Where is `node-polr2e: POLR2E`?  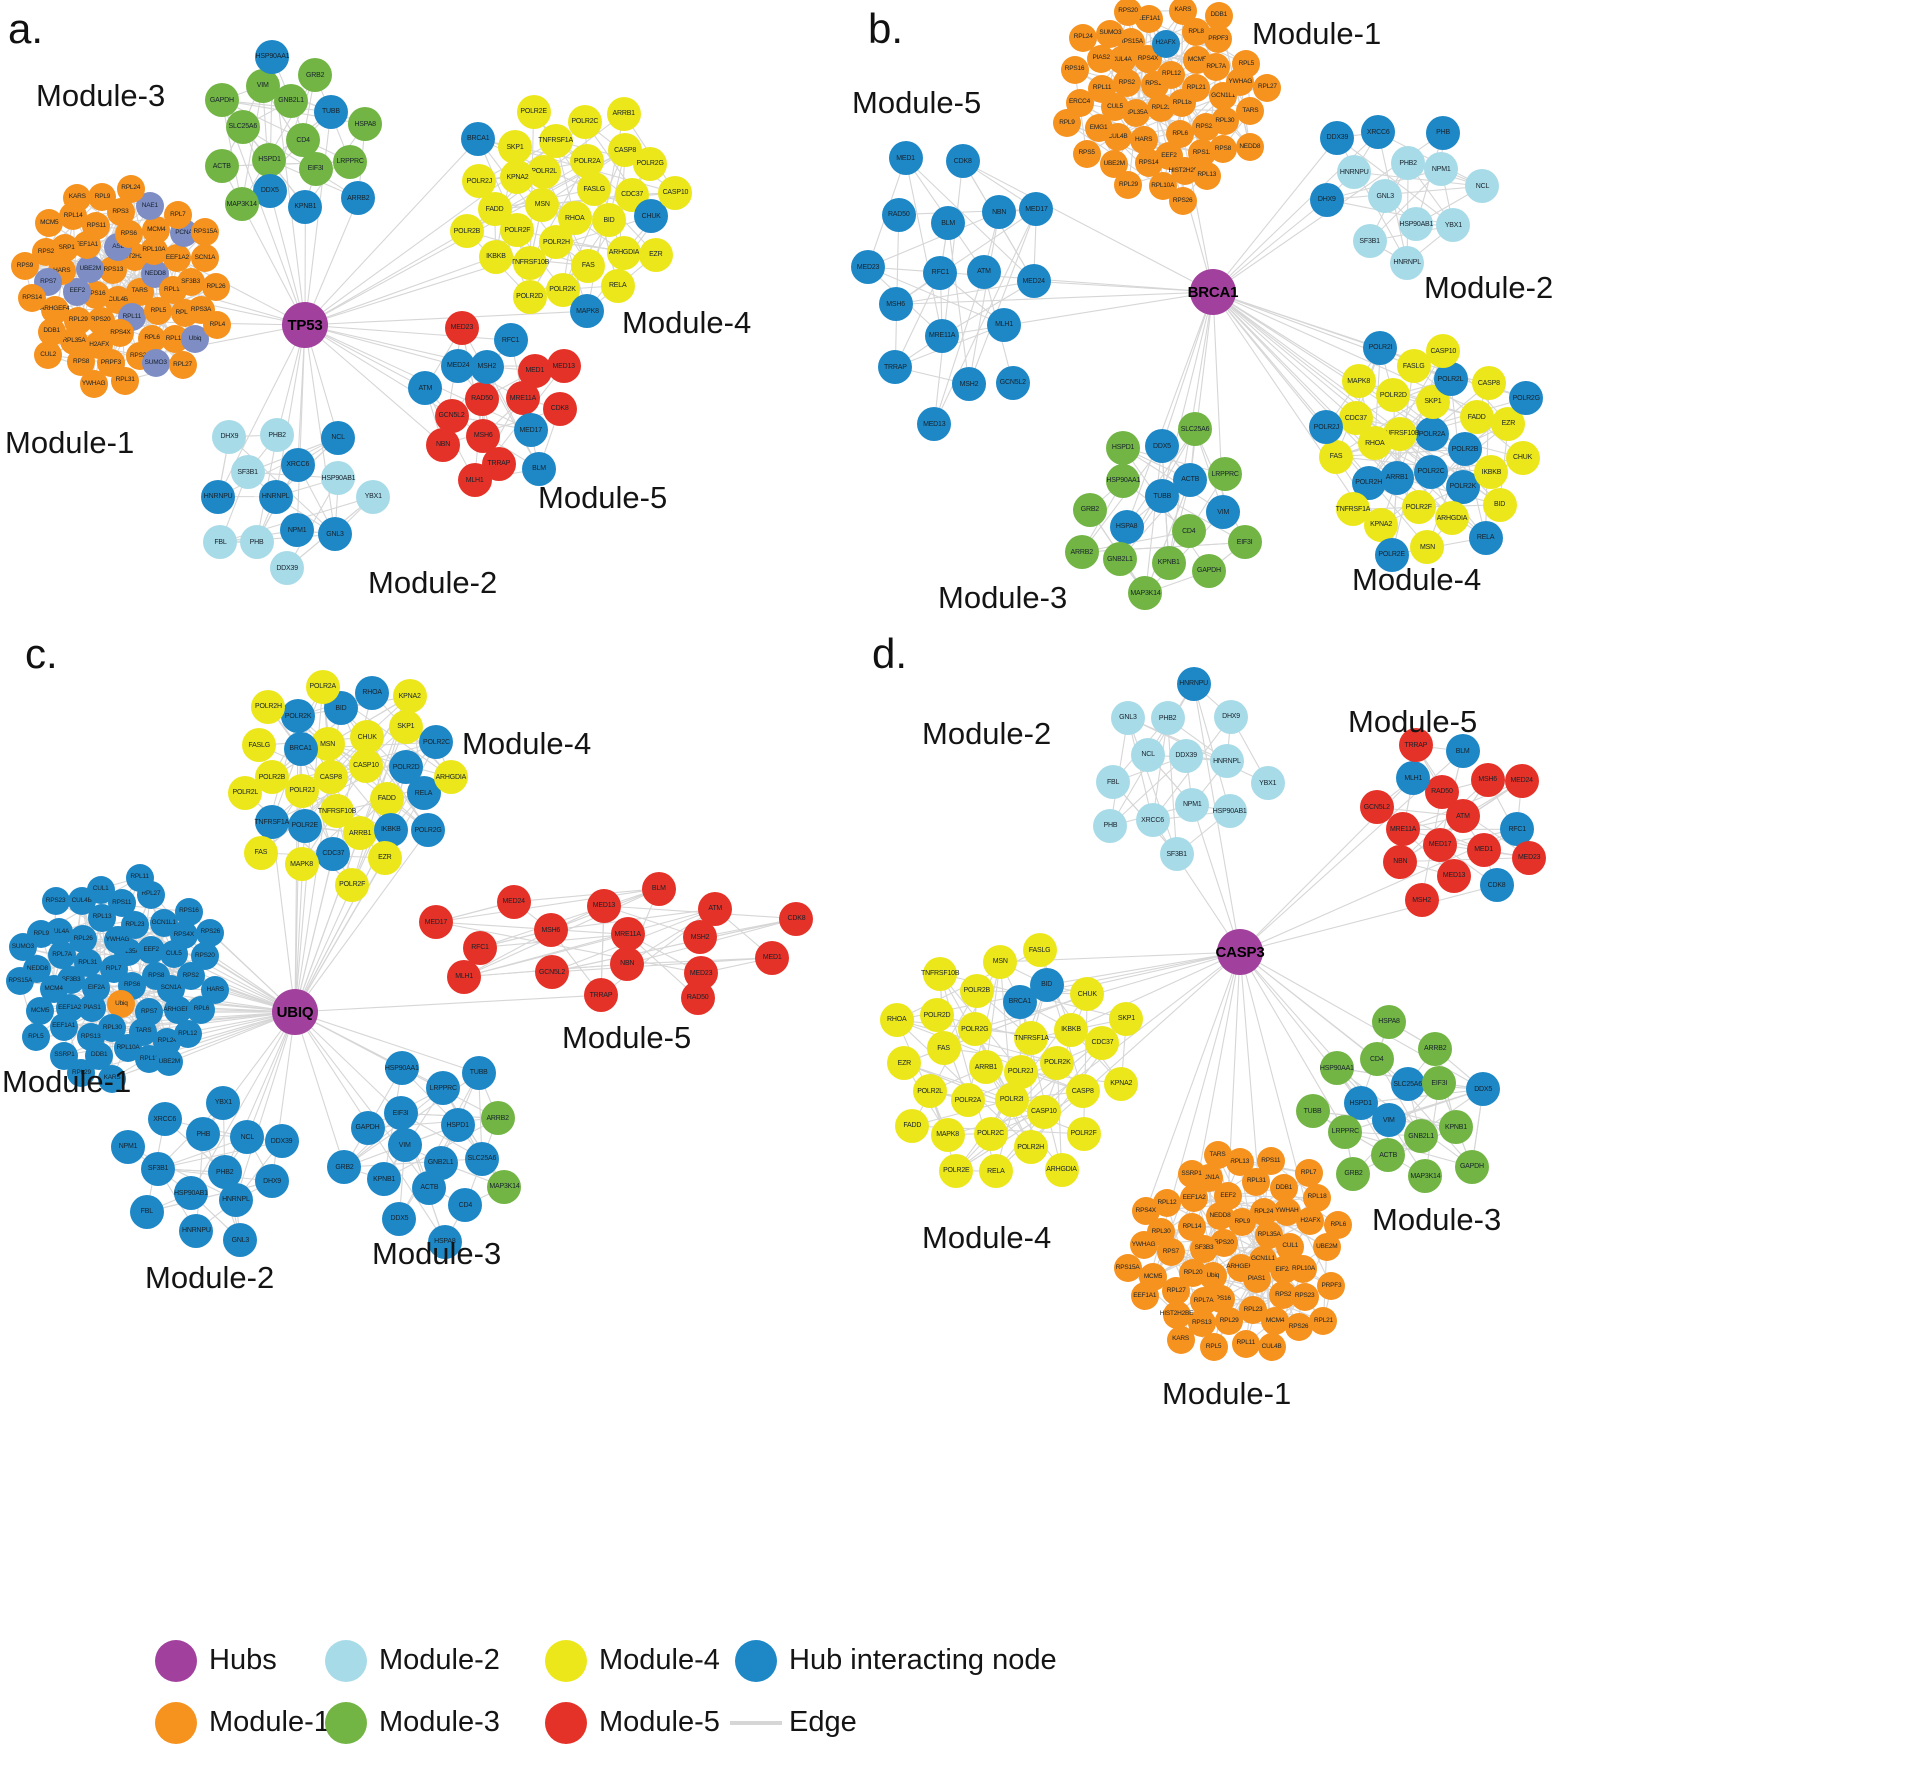
node-polr2e: POLR2E is located at coordinates (1391, 554).